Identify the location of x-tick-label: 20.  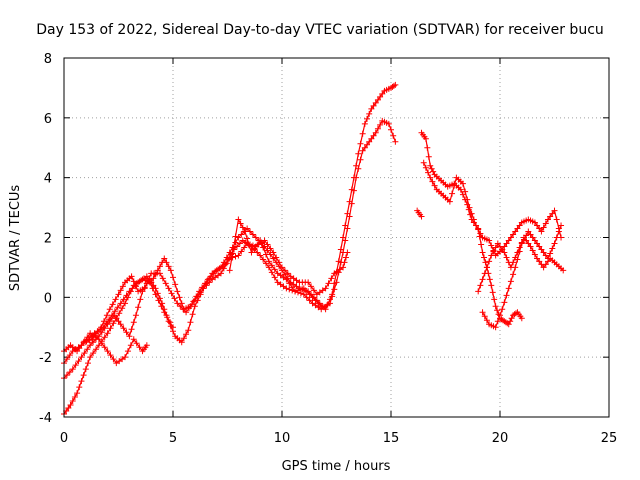
(500, 438).